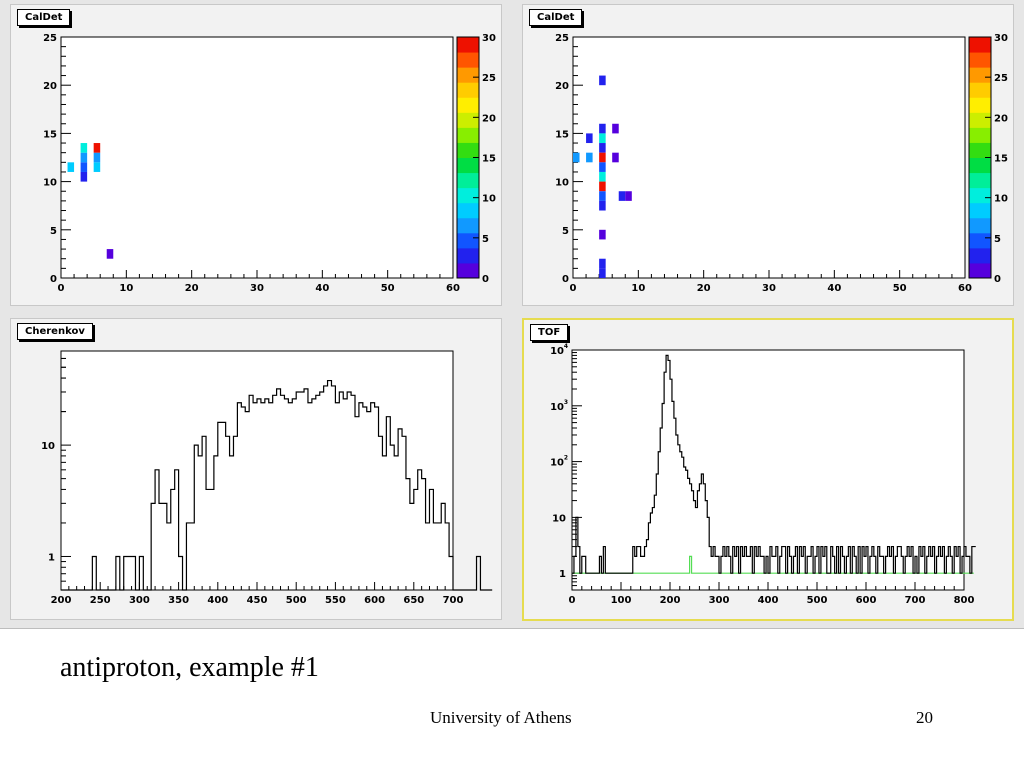 The image size is (1024, 768). Describe the element at coordinates (670, 600) in the screenshot. I see `x-tick-label: 200` at that location.